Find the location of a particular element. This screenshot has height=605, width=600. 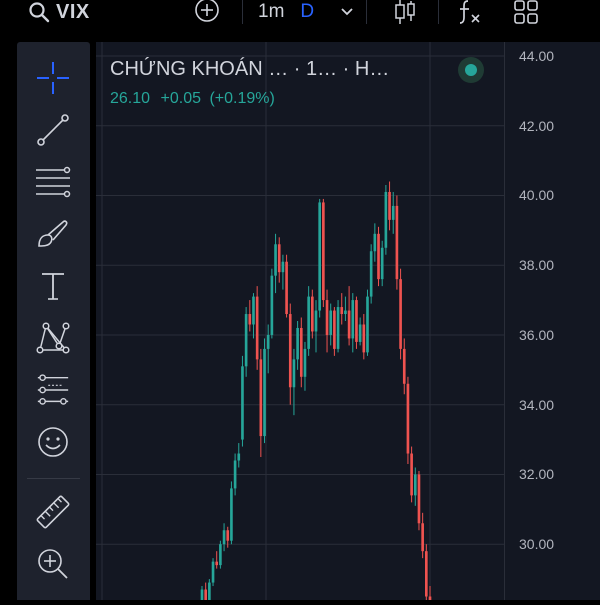

market-status-dot is located at coordinates (471, 70).